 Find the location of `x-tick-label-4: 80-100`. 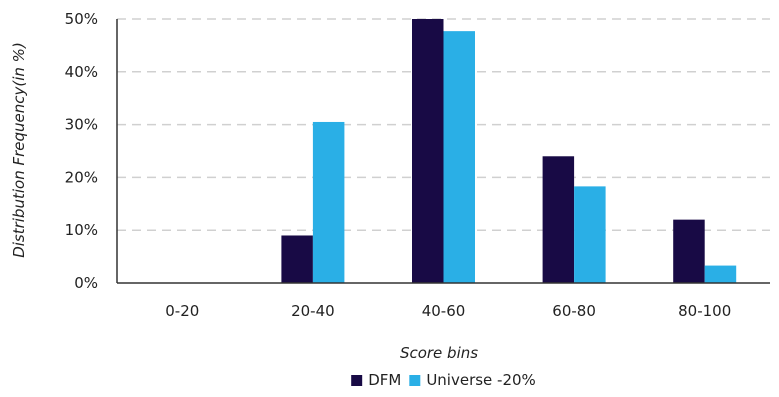

x-tick-label-4: 80-100 is located at coordinates (704, 311).